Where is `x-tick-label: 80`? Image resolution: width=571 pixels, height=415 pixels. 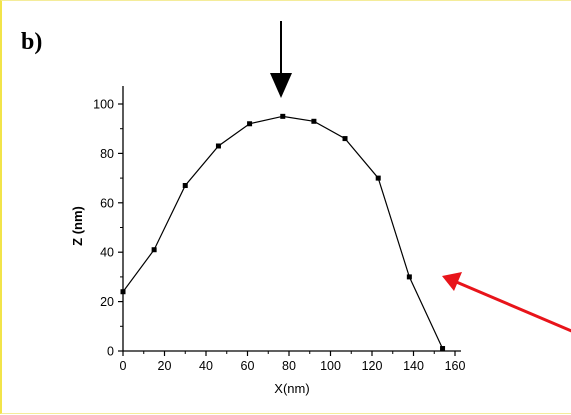 x-tick-label: 80 is located at coordinates (289, 366).